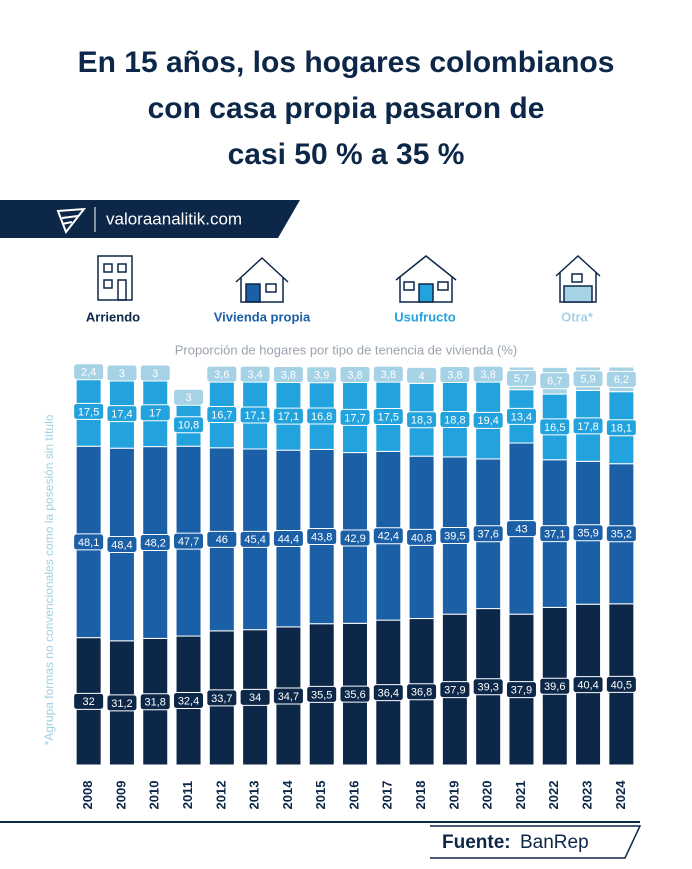 The image size is (692, 869). I want to click on x-tick-label: 2019, so click(453, 795).